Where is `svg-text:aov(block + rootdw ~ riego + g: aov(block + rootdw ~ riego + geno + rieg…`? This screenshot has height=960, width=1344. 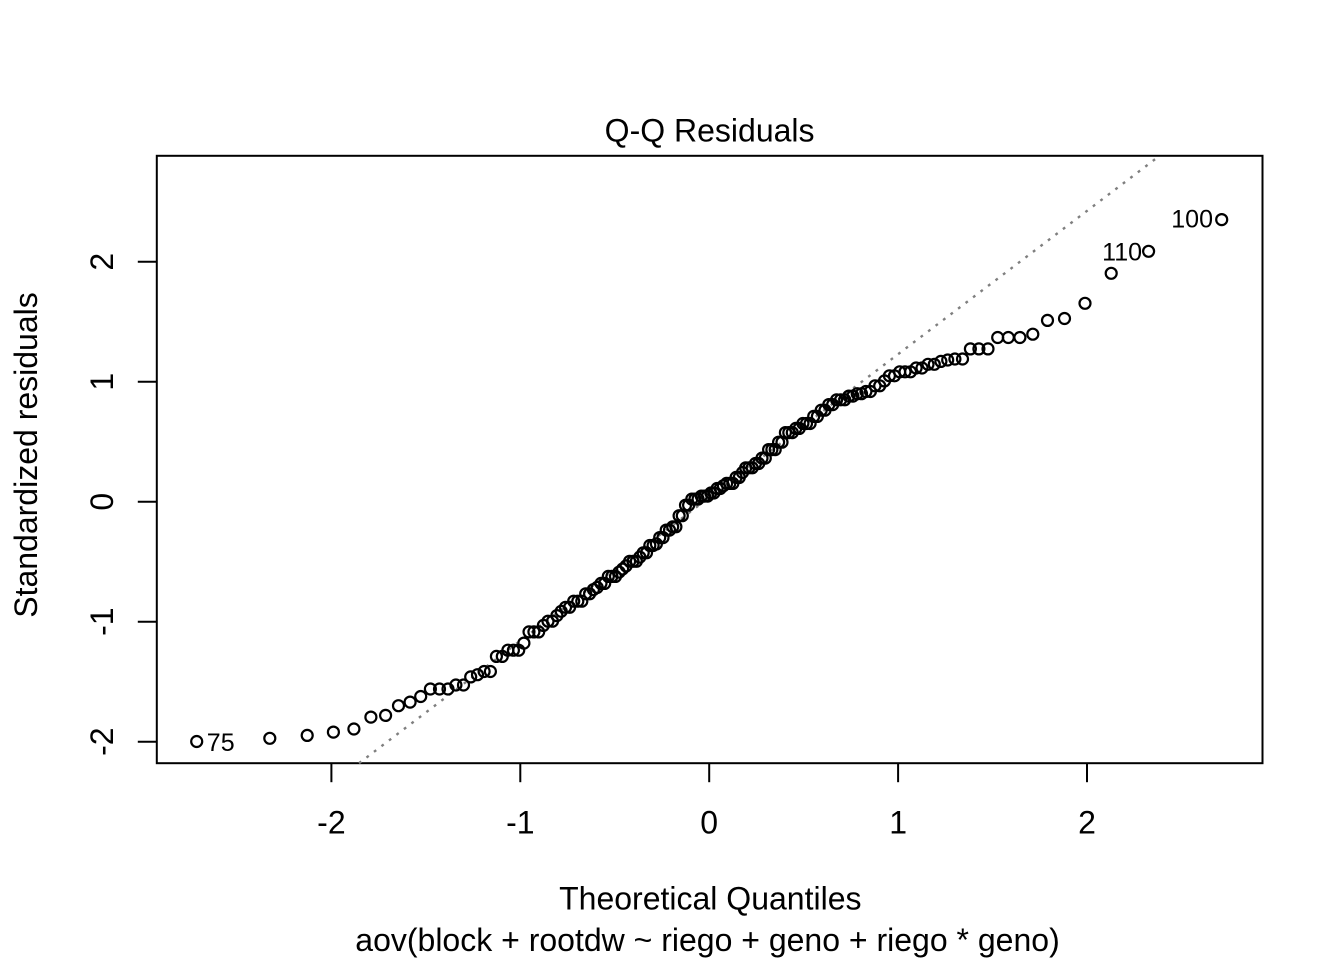 svg-text:aov(block + rootdw ~ riego + g: aov(block + rootdw ~ riego + geno + rieg… is located at coordinates (707, 940).